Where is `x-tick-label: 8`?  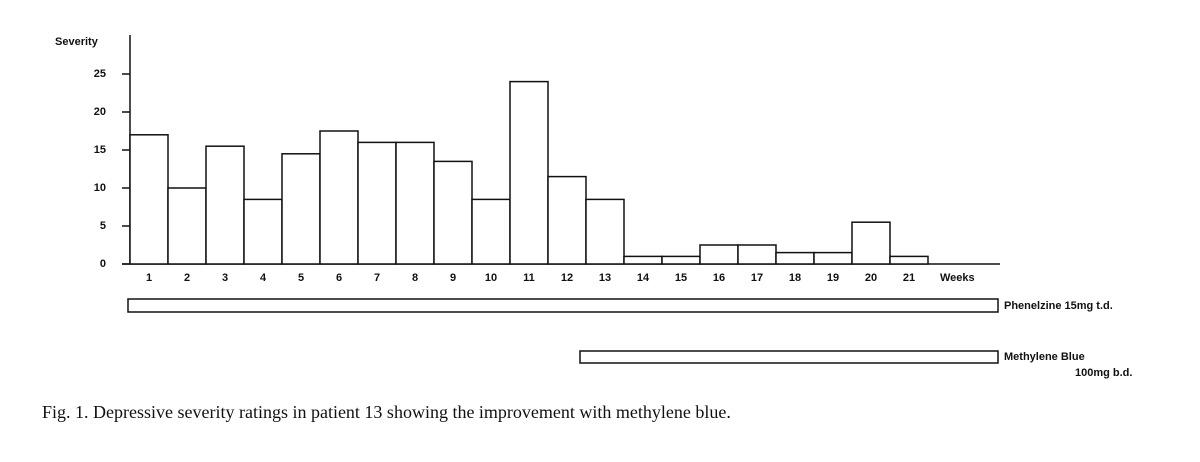 x-tick-label: 8 is located at coordinates (415, 278).